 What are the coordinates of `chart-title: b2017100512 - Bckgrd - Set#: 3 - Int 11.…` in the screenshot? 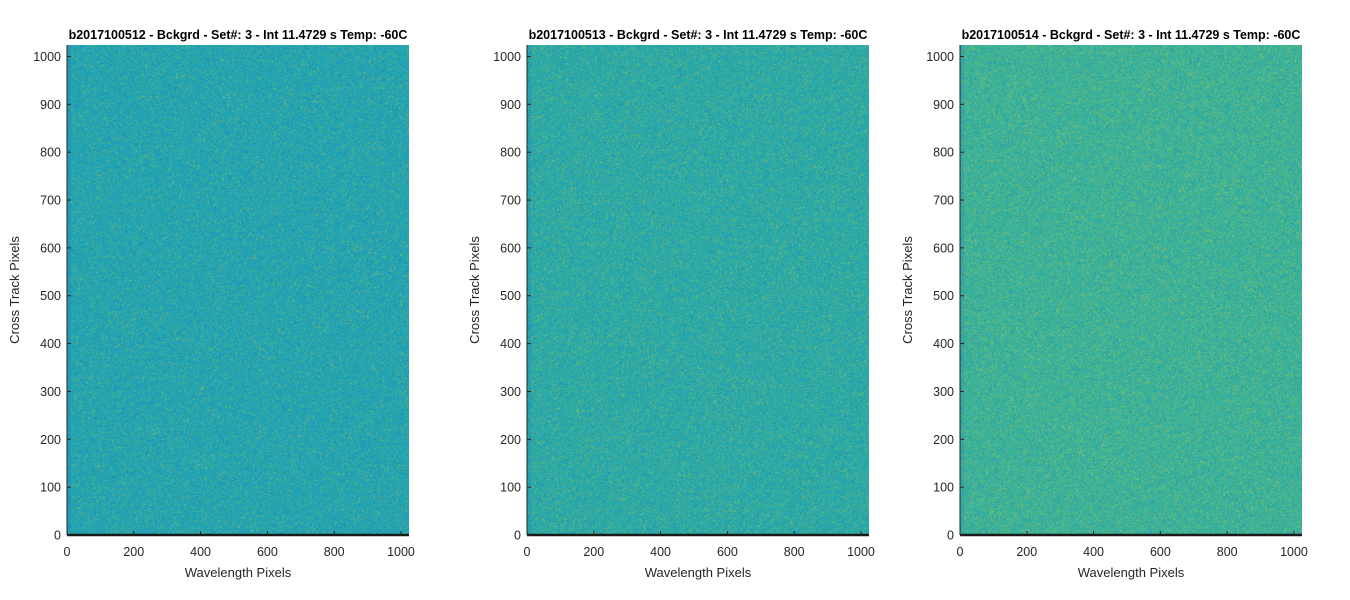 It's located at (238, 35).